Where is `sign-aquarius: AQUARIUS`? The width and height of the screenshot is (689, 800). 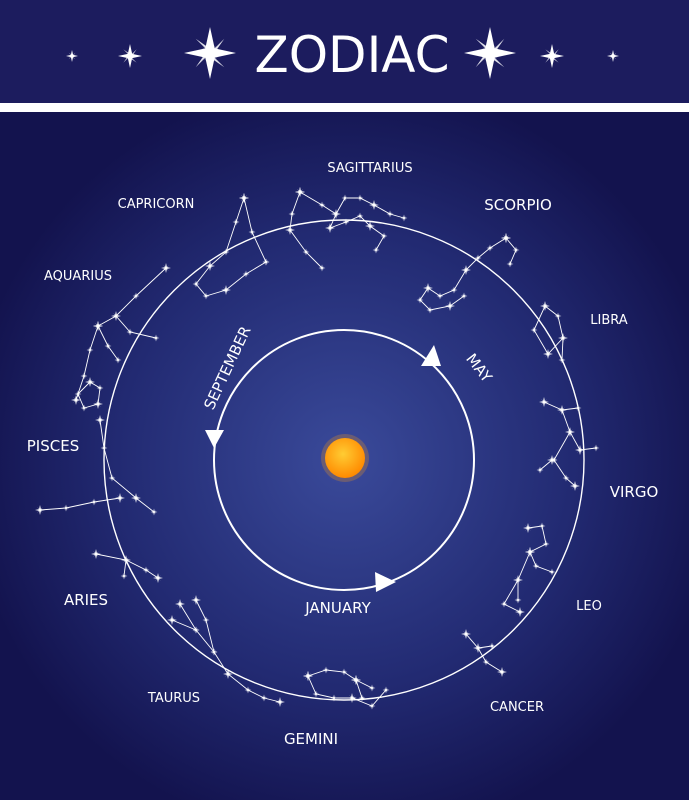
sign-aquarius: AQUARIUS is located at coordinates (78, 276).